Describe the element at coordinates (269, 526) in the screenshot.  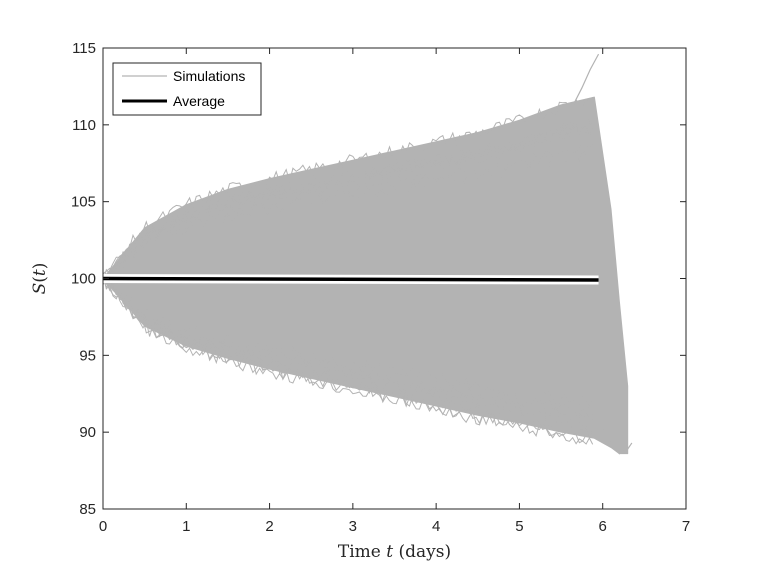
I see `x-tick-label: 2` at that location.